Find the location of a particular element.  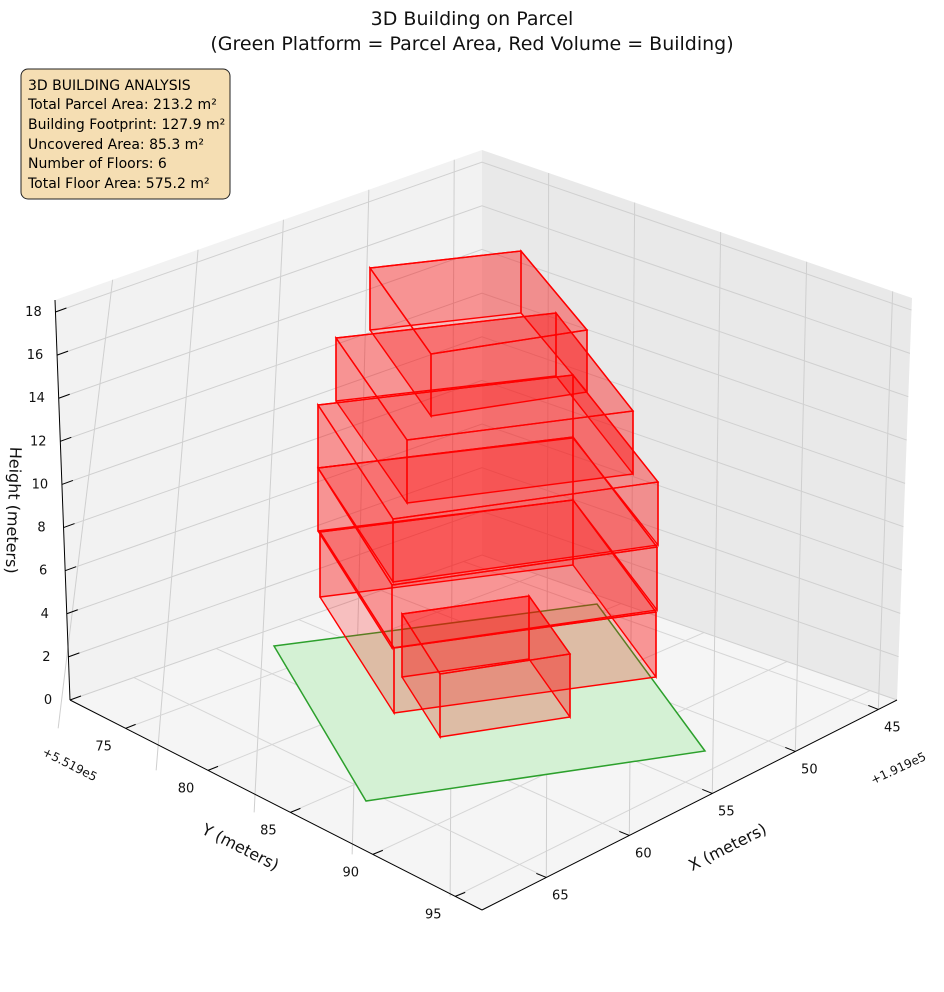

z-axis-label: Height (meters) is located at coordinates (13, 510).